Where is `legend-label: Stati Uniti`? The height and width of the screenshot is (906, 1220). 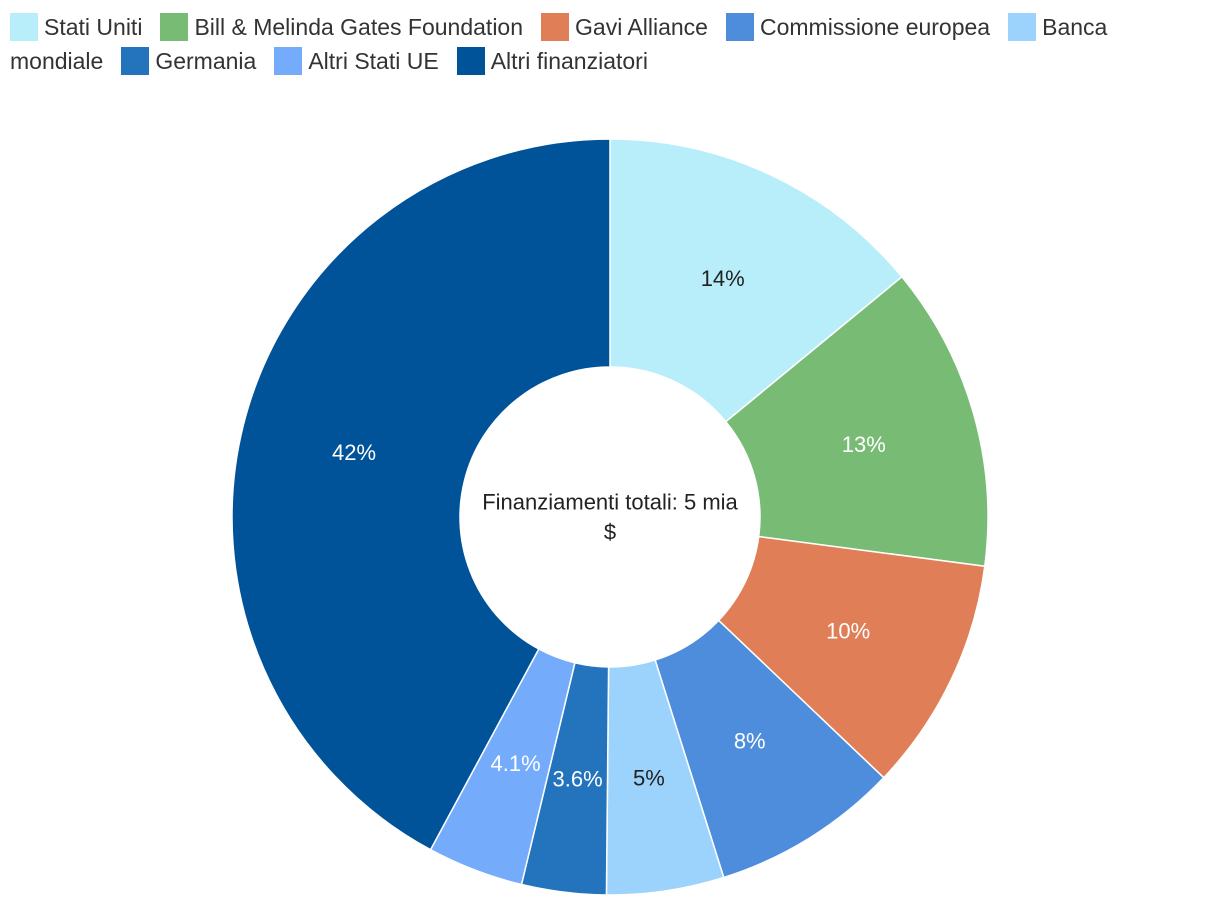 legend-label: Stati Uniti is located at coordinates (93, 27).